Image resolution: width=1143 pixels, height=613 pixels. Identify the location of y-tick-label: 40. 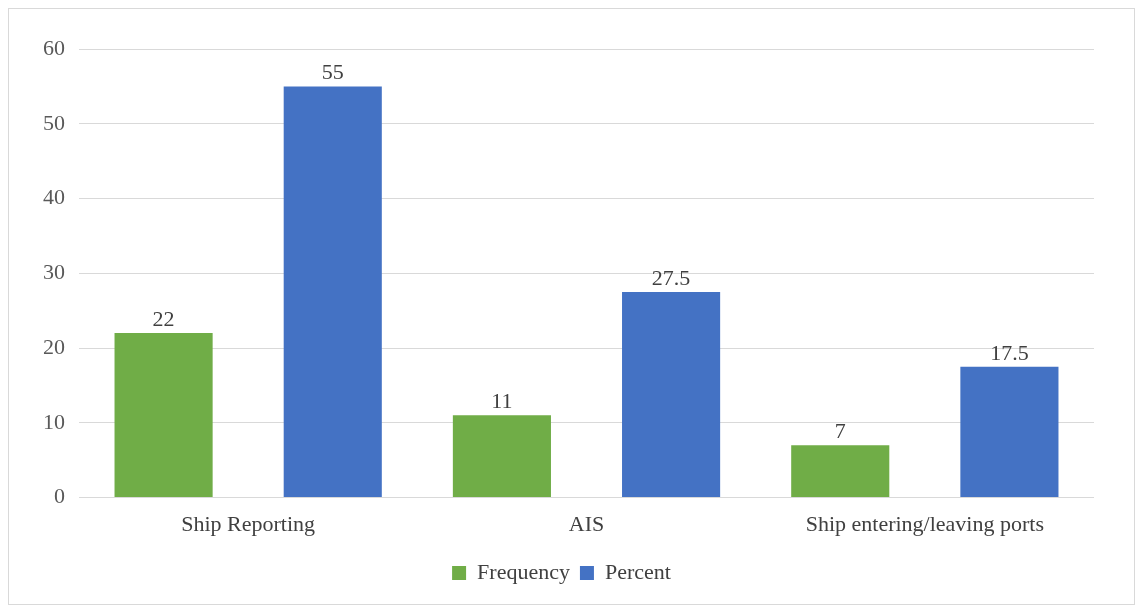
(54, 197).